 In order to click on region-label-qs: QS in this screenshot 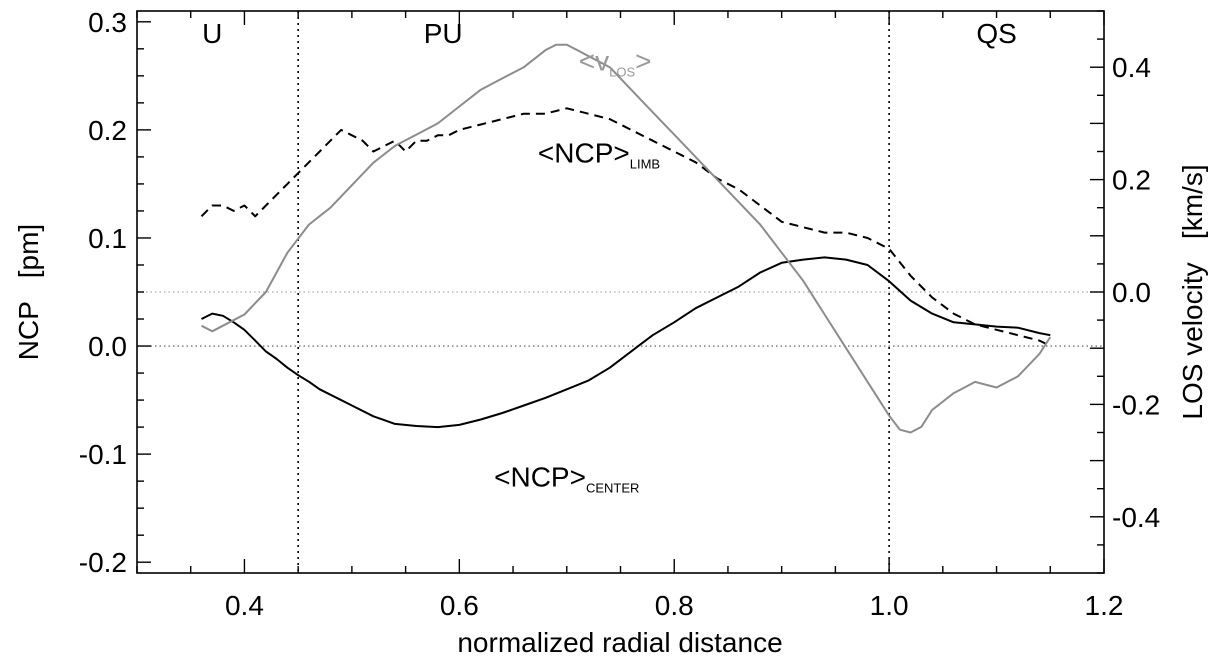, I will do `click(996, 33)`.